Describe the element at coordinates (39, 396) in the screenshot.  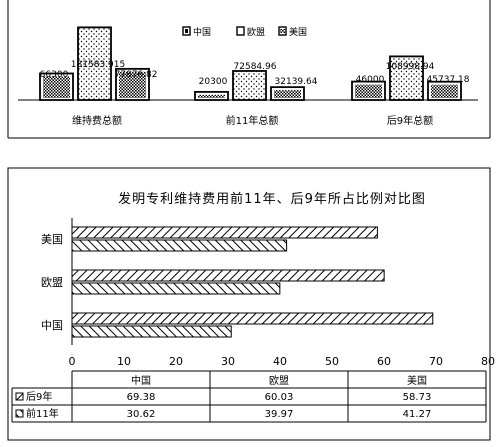
I see `table-row-label: 后9年` at that location.